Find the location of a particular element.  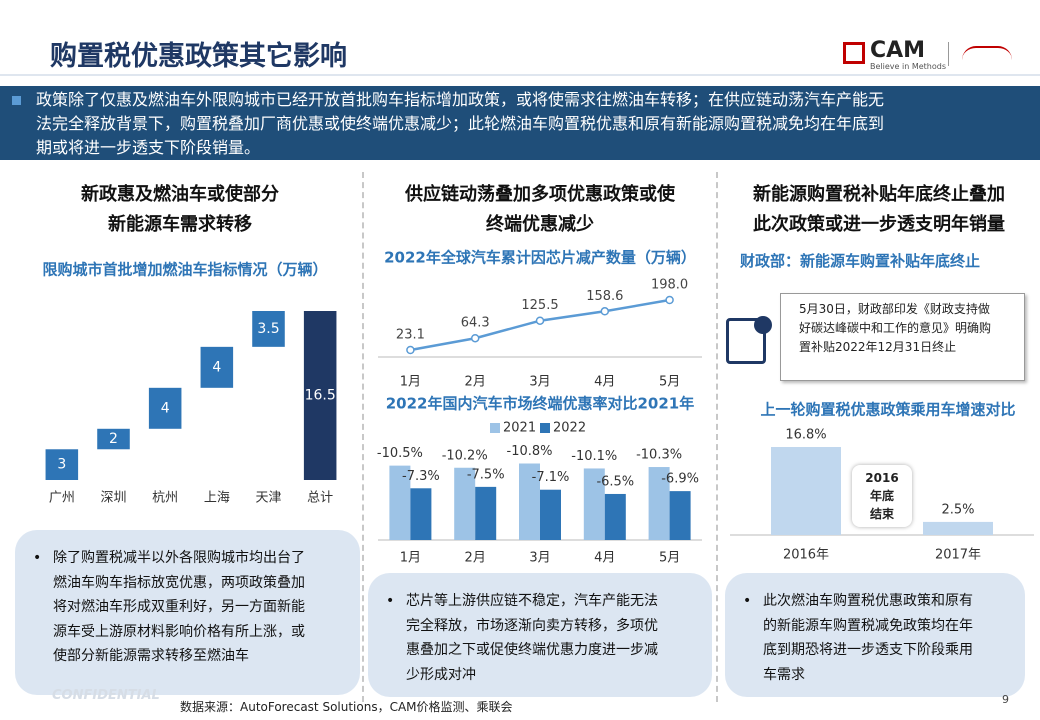

subtitle: 财政部：新能源车购置补贴年底终止 is located at coordinates (860, 261).